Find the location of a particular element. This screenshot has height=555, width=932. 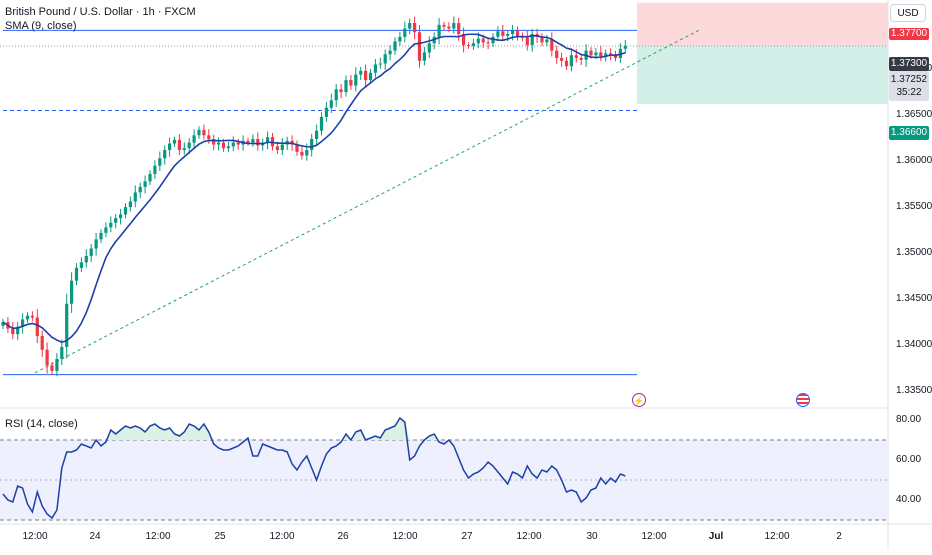

stop-price-tag: 1.37700 is located at coordinates (909, 34).